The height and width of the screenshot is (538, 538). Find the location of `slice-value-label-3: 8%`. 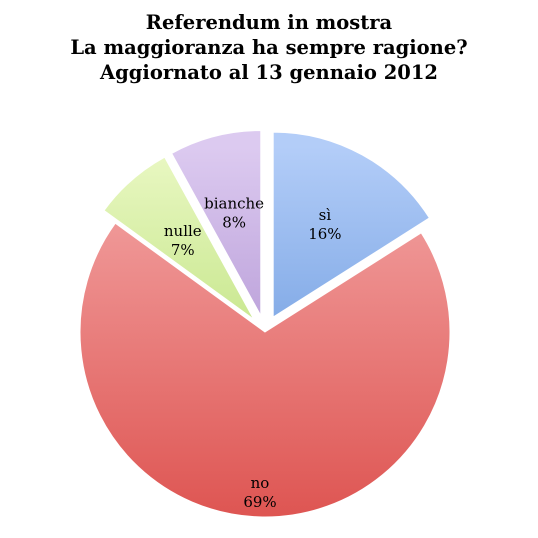

slice-value-label-3: 8% is located at coordinates (234, 223).